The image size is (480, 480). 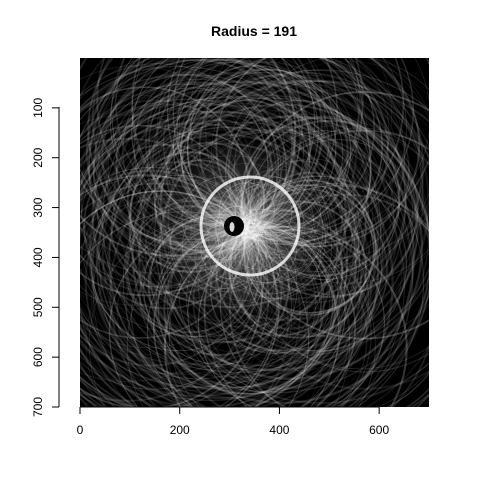 What do you see at coordinates (38, 157) in the screenshot?
I see `y-tick-label: 200` at bounding box center [38, 157].